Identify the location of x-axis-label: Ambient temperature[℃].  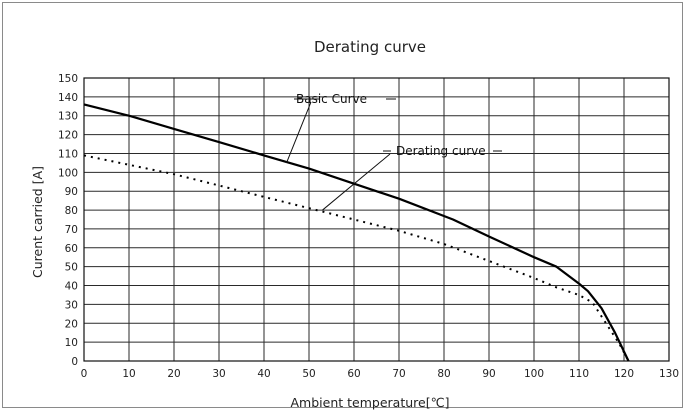
(370, 402).